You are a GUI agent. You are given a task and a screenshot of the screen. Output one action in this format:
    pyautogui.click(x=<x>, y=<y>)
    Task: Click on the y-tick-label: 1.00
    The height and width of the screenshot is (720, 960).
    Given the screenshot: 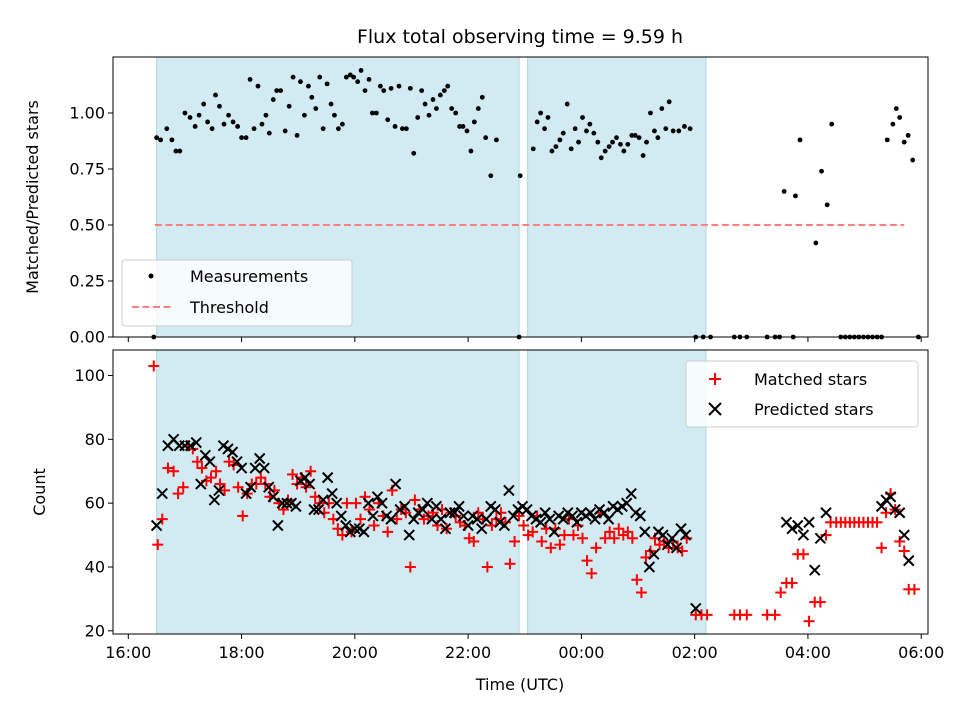 What is the action you would take?
    pyautogui.click(x=87, y=113)
    